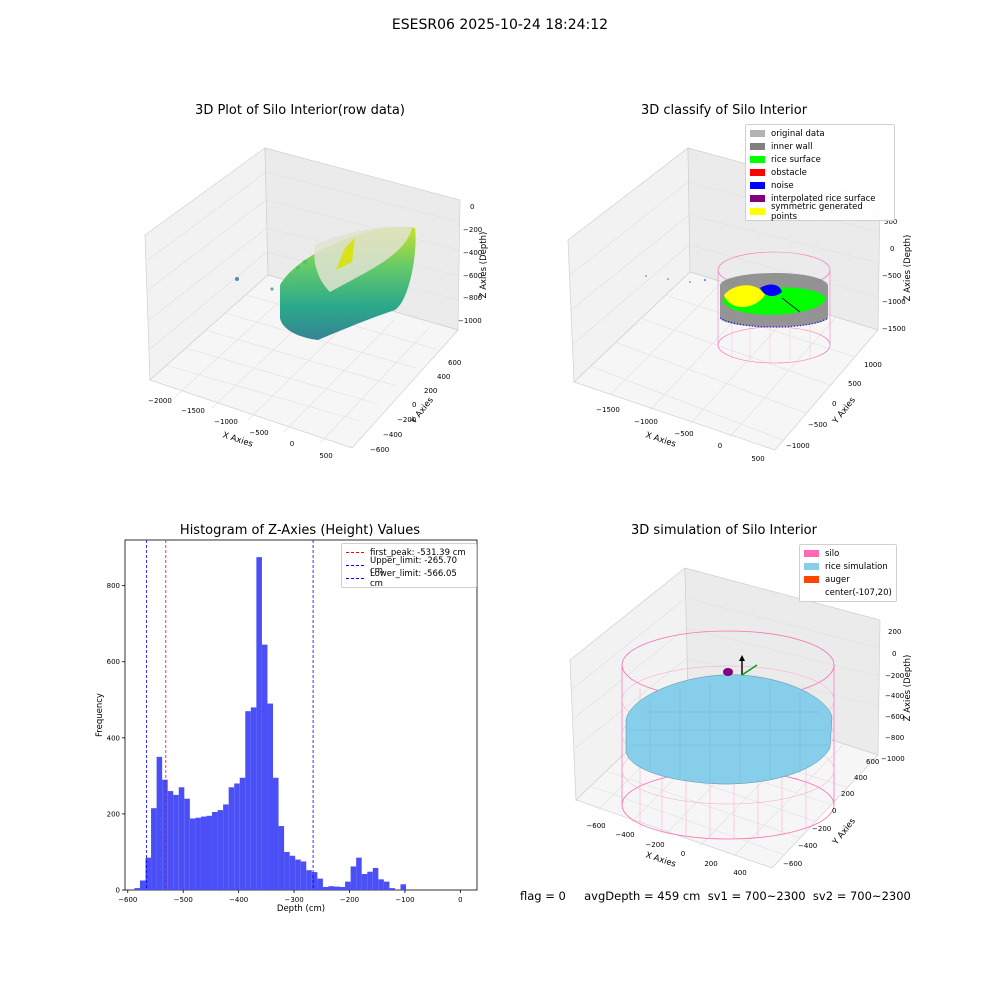 The height and width of the screenshot is (1000, 1000). What do you see at coordinates (472, 298) in the screenshot?
I see `raw-ztick: −800` at bounding box center [472, 298].